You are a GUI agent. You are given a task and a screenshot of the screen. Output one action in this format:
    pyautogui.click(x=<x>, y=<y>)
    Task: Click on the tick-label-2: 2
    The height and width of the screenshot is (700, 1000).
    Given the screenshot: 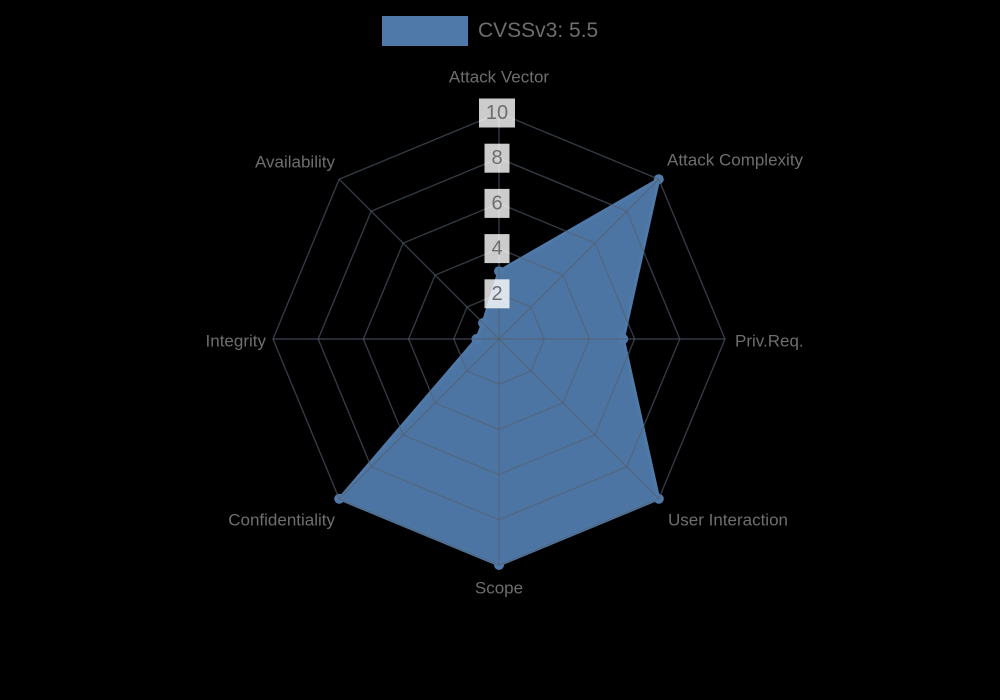 What is the action you would take?
    pyautogui.click(x=496, y=294)
    